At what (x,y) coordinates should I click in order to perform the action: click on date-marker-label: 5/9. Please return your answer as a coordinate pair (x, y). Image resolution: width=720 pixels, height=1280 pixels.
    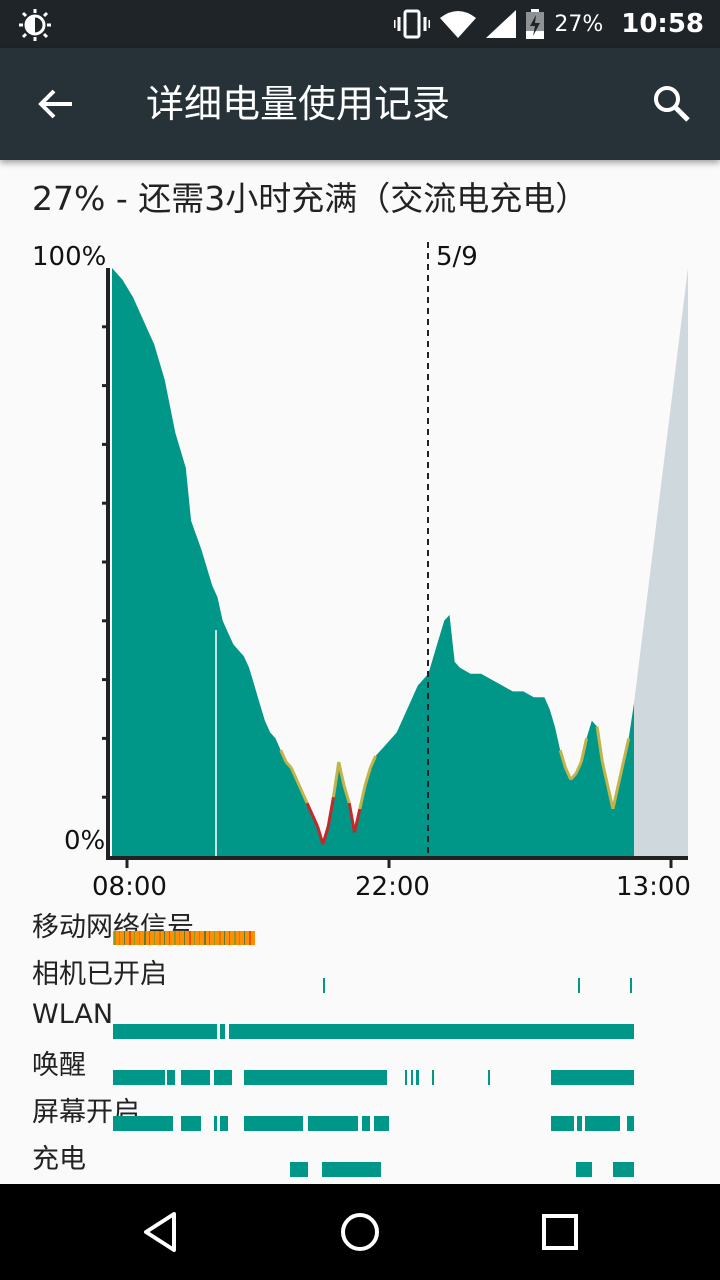
    Looking at the image, I should click on (457, 257).